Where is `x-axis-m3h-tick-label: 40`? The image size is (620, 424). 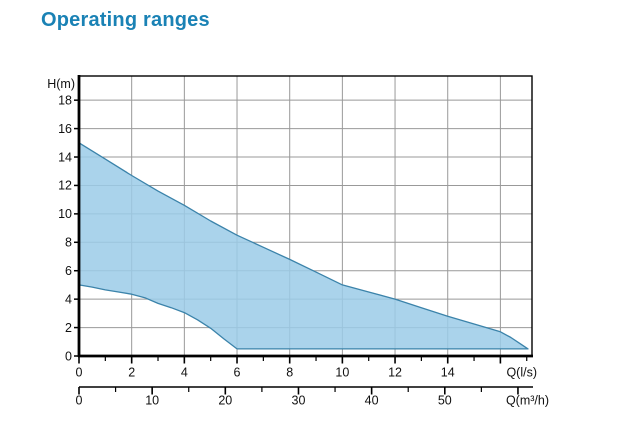 x-axis-m3h-tick-label: 40 is located at coordinates (372, 401).